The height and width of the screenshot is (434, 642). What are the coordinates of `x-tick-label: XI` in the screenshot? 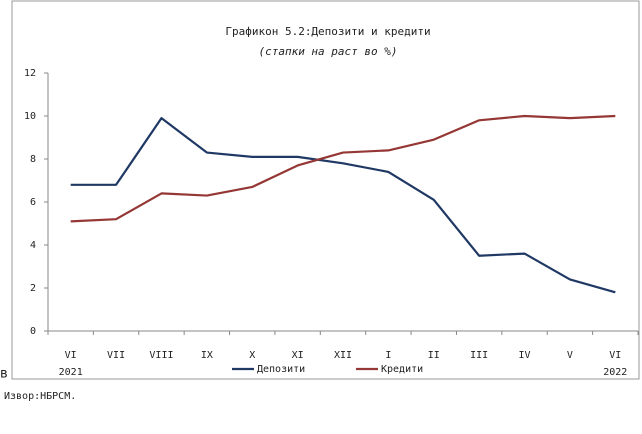 It's located at (298, 355).